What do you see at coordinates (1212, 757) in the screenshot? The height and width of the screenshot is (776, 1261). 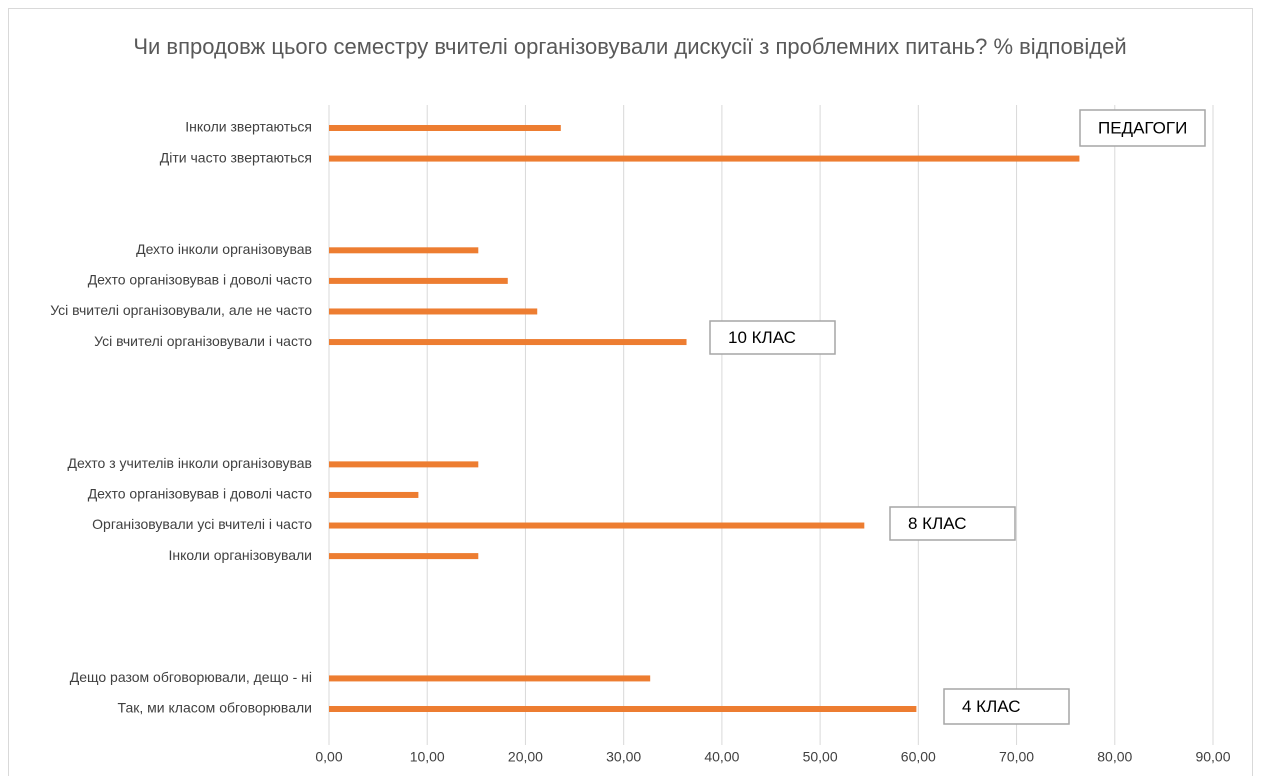 I see `x-tick-label: 90,00` at bounding box center [1212, 757].